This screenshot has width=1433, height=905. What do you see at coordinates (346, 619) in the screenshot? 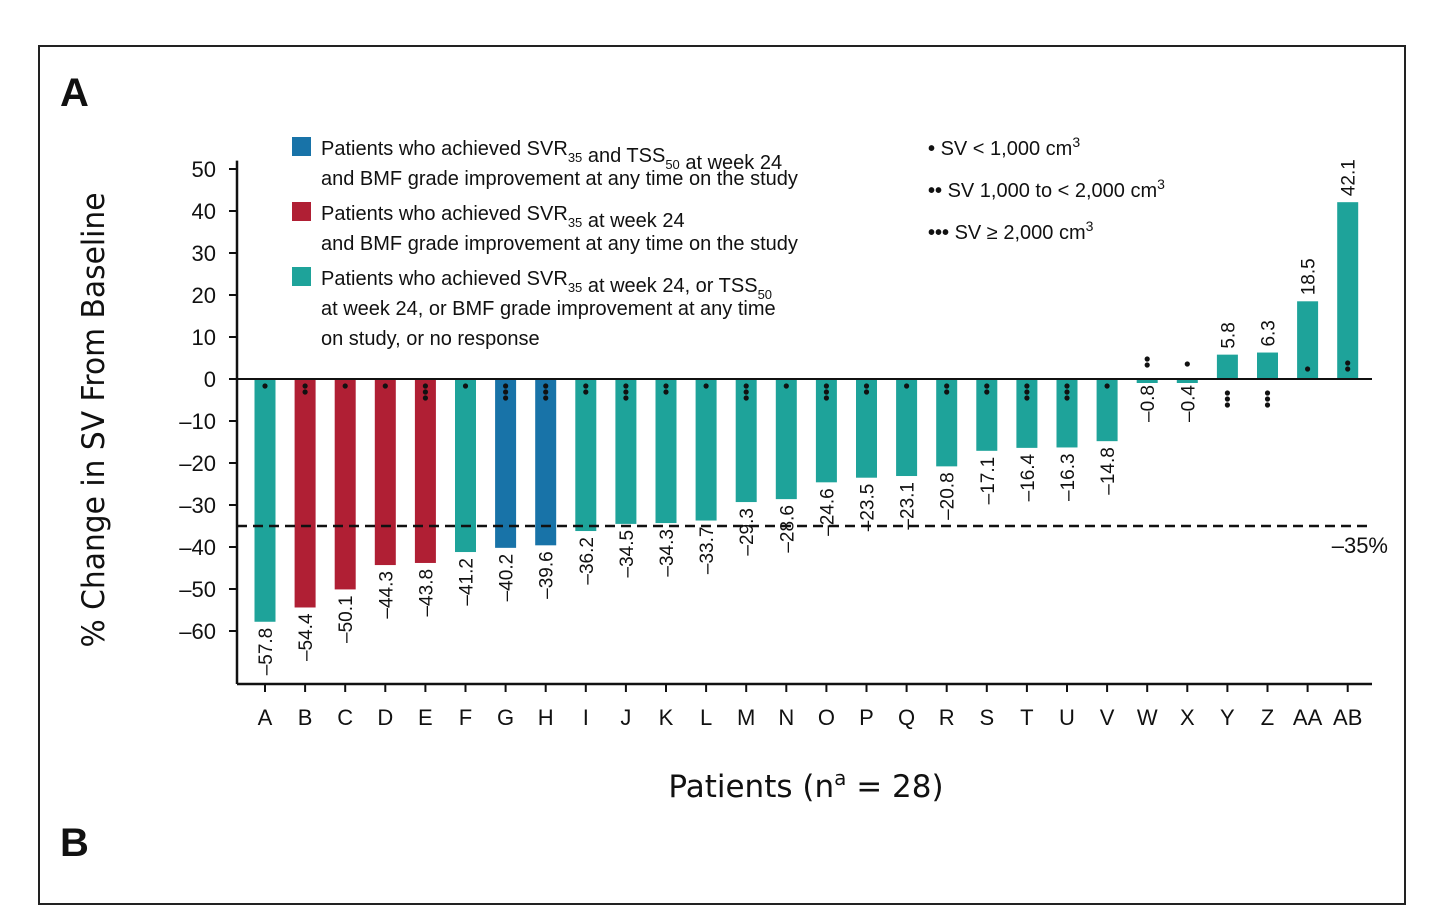
I see `bar-value-label: –50.1` at bounding box center [346, 619].